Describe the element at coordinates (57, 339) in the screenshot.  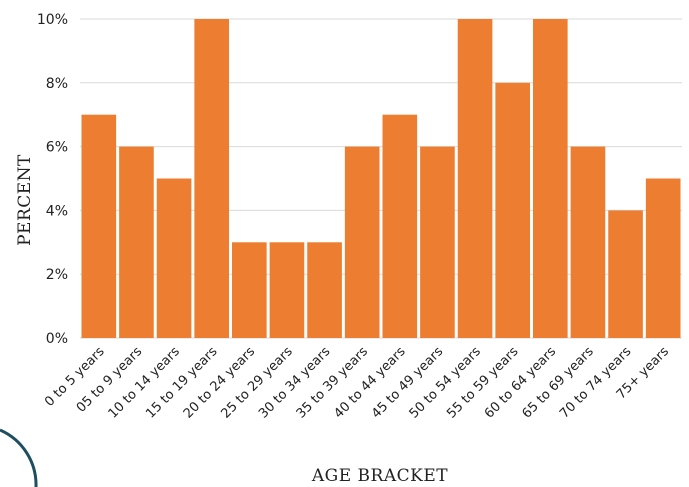
I see `y-tick-label: 0%` at that location.